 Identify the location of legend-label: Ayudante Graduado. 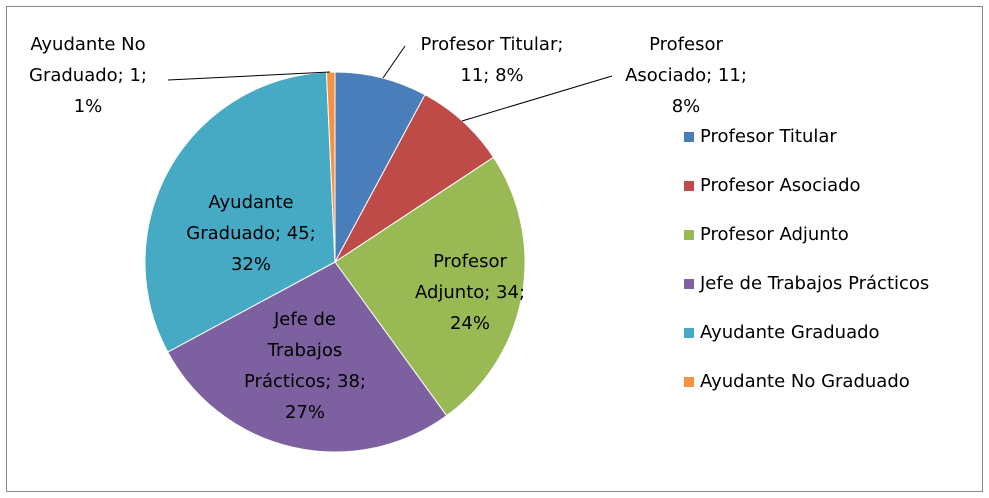
(790, 332).